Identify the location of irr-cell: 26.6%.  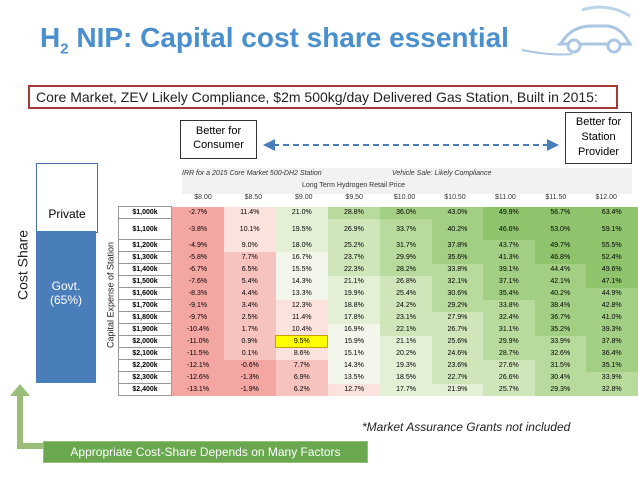
(509, 377).